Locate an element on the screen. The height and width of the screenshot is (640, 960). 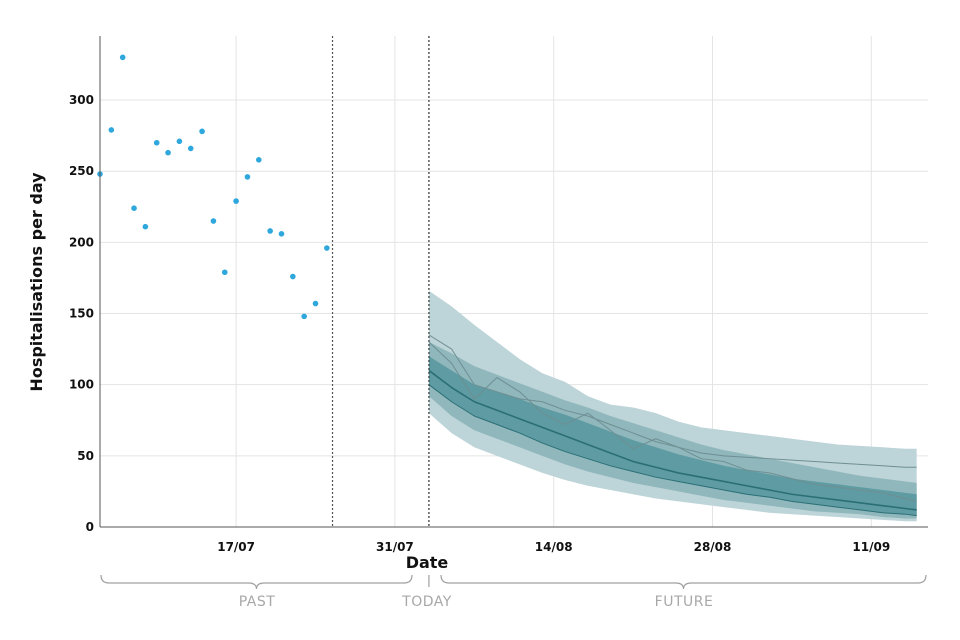
forecast-median-line is located at coordinates (672, 440).